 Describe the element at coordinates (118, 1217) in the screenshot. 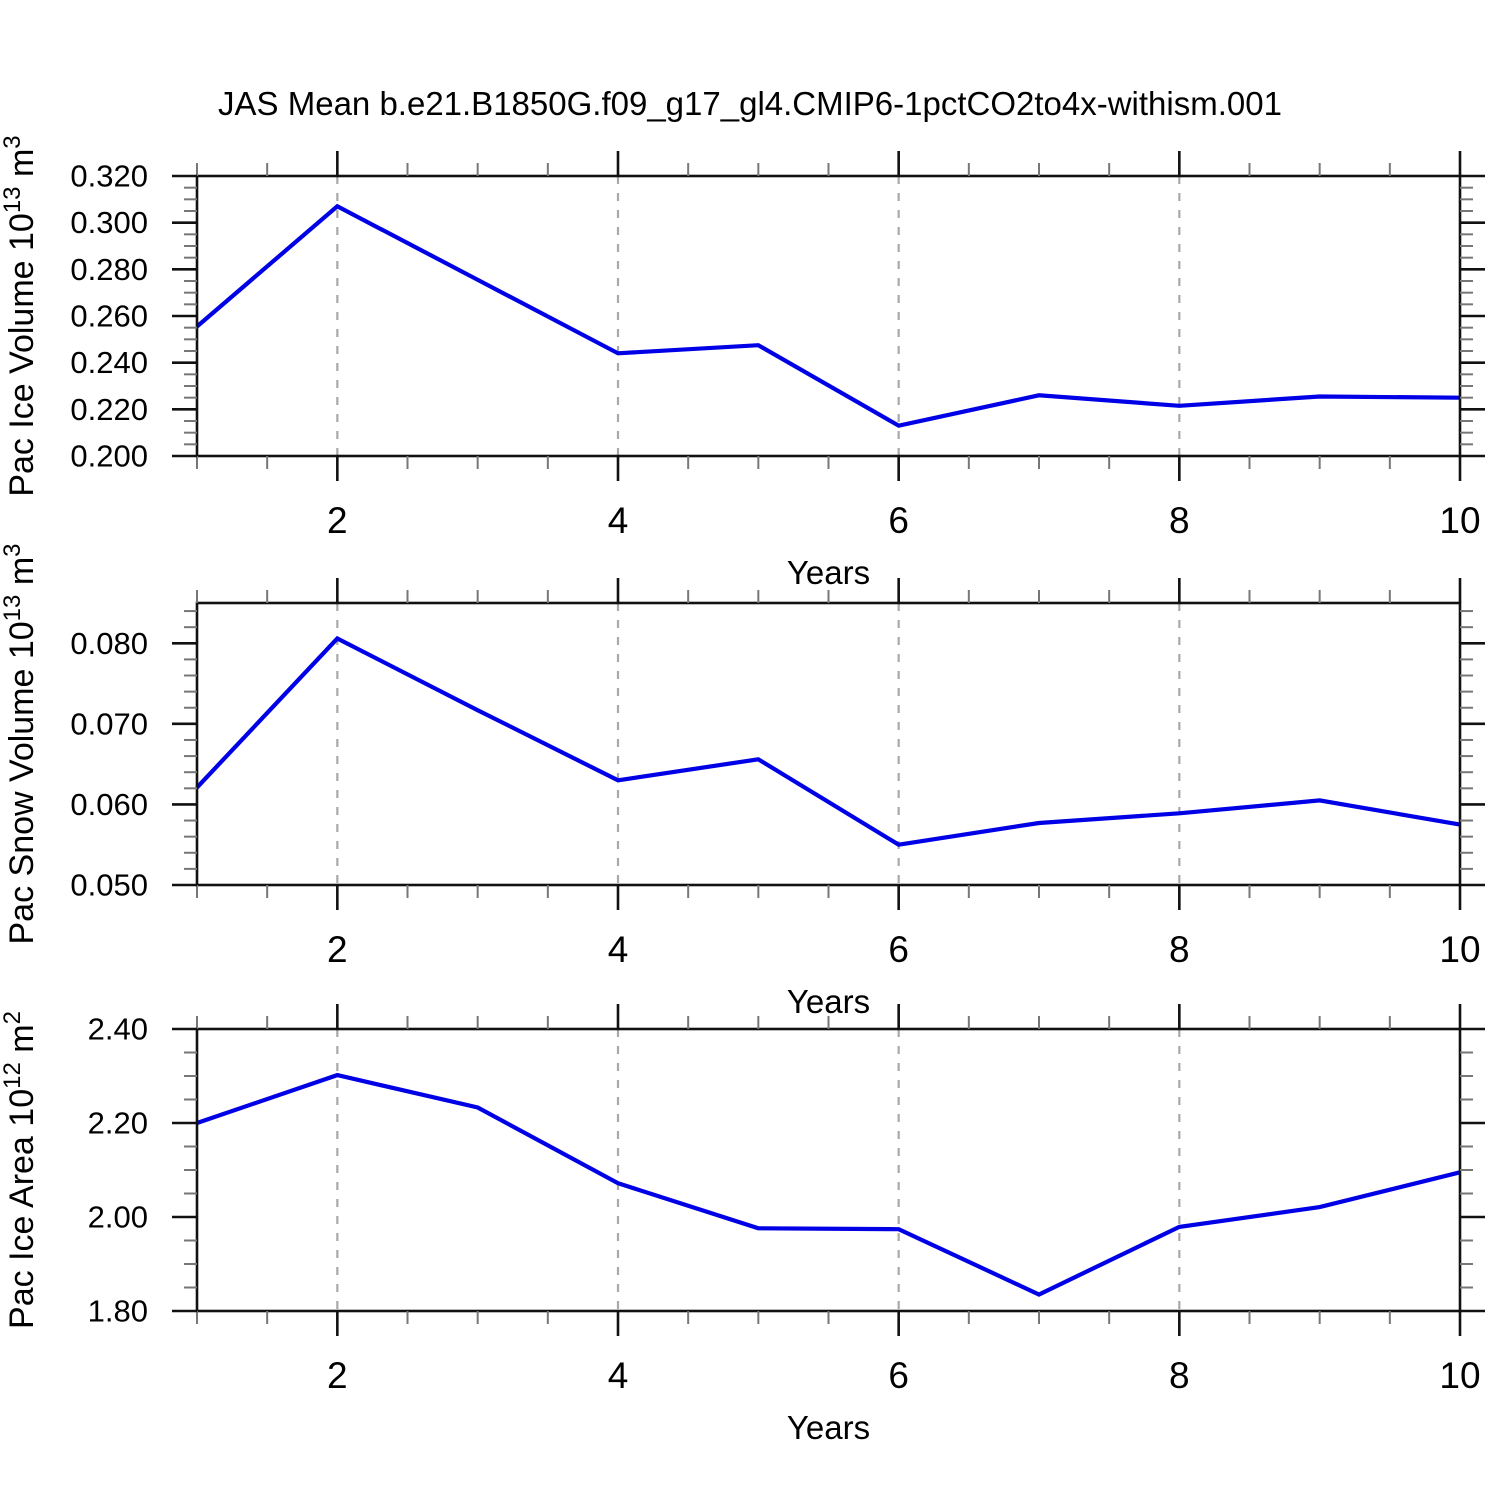

I see `y-tick-label: 2.00` at that location.